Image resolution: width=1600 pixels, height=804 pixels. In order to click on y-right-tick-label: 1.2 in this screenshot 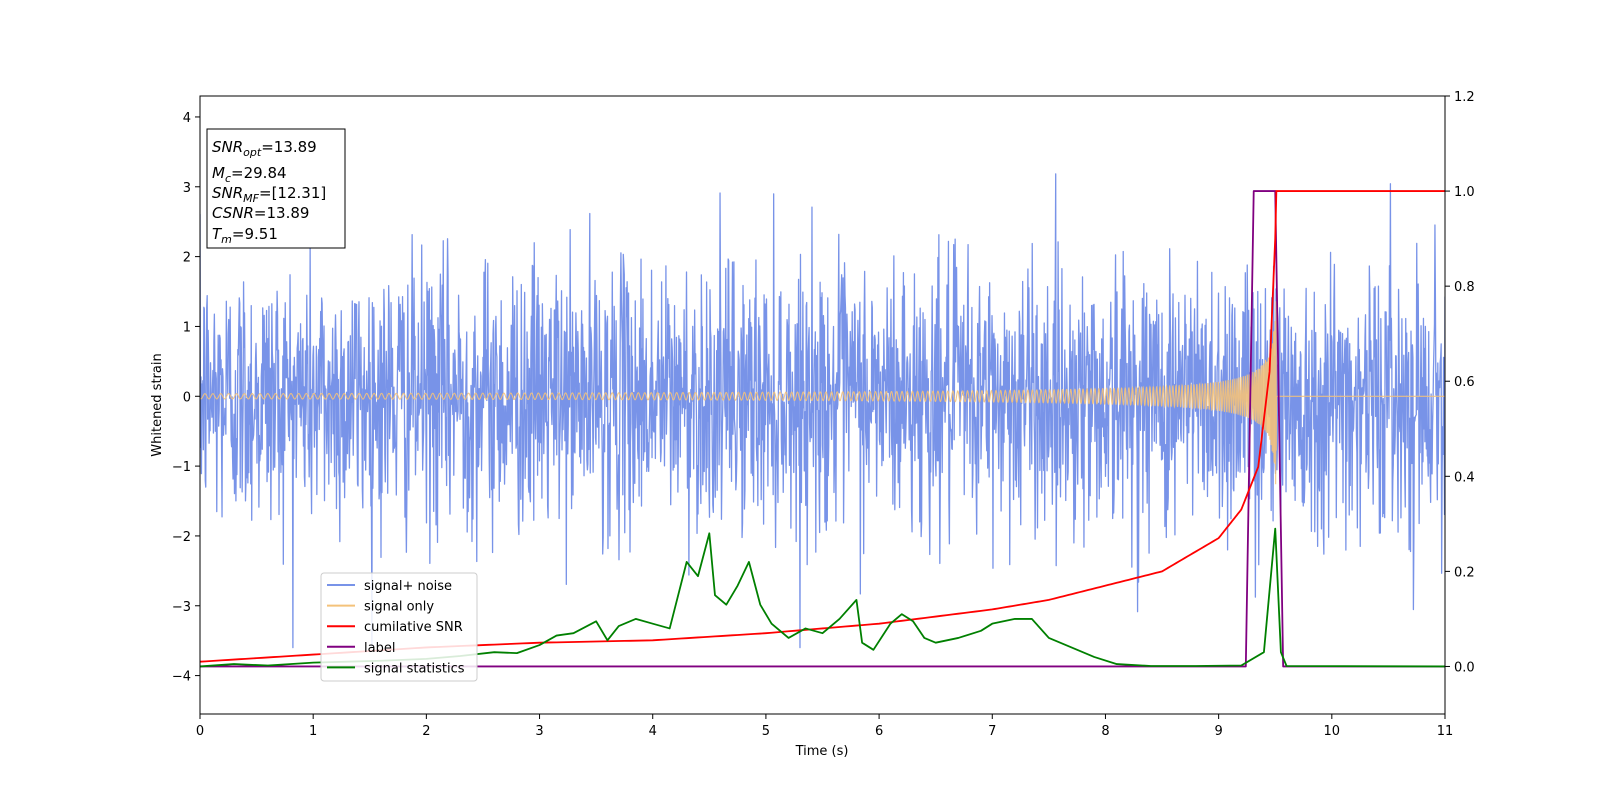, I will do `click(1464, 97)`.